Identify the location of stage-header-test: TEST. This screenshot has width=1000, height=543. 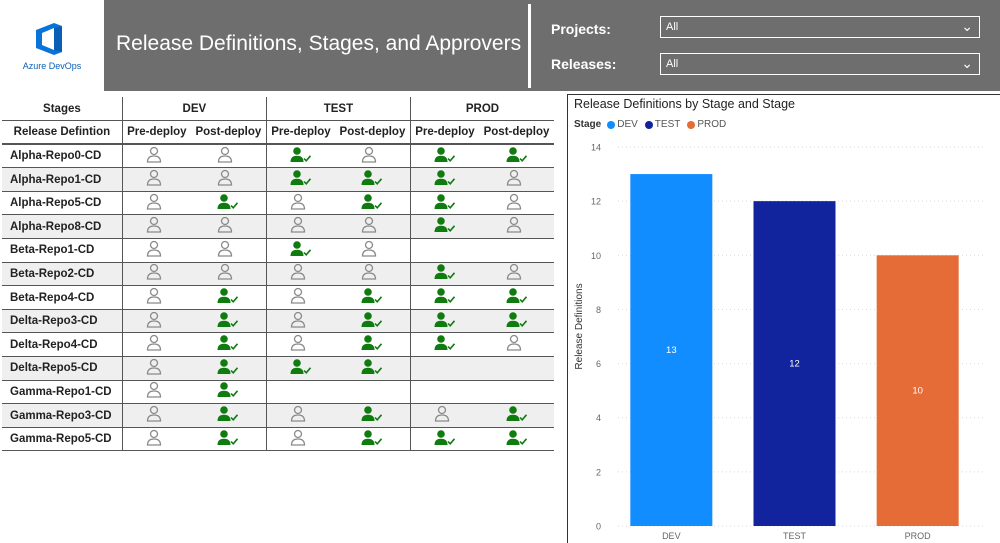
(338, 109).